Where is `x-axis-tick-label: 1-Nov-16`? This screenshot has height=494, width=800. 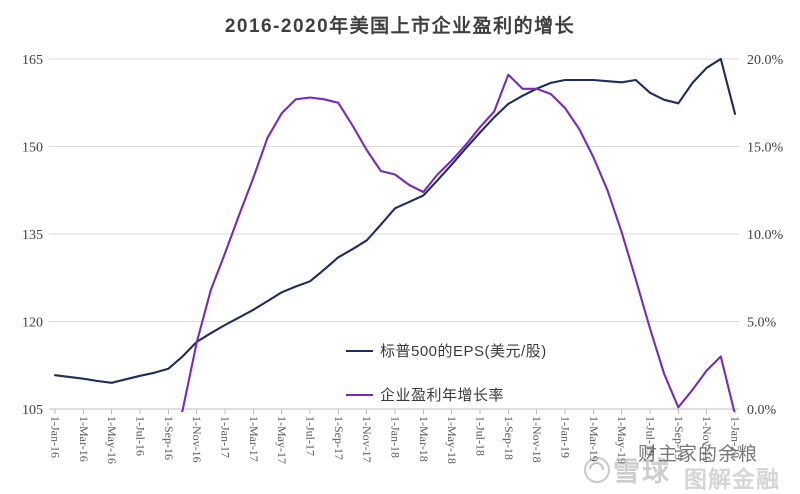
x-axis-tick-label: 1-Nov-16 is located at coordinates (197, 439).